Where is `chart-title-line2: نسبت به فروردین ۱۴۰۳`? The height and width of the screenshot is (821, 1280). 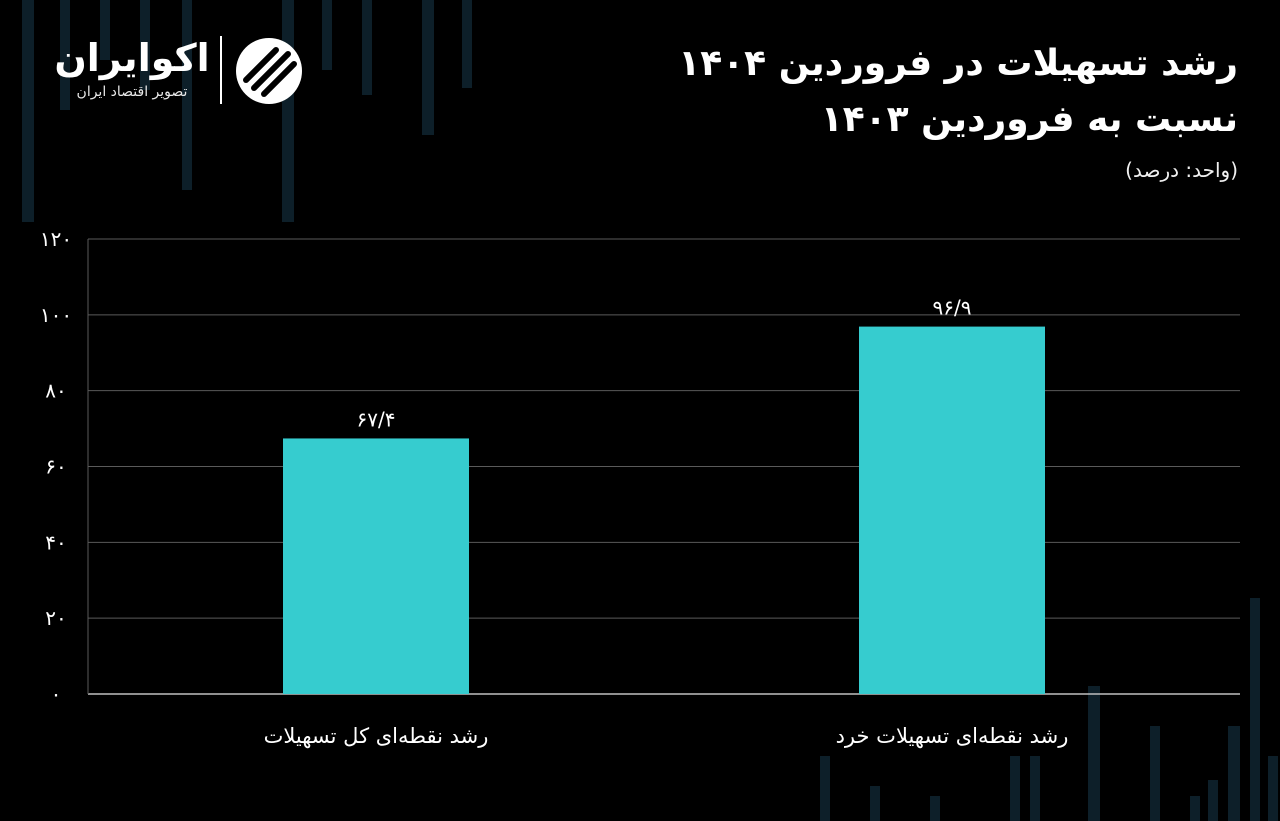
chart-title-line2: نسبت به فروردین ۱۴۰۳ is located at coordinates (1029, 119).